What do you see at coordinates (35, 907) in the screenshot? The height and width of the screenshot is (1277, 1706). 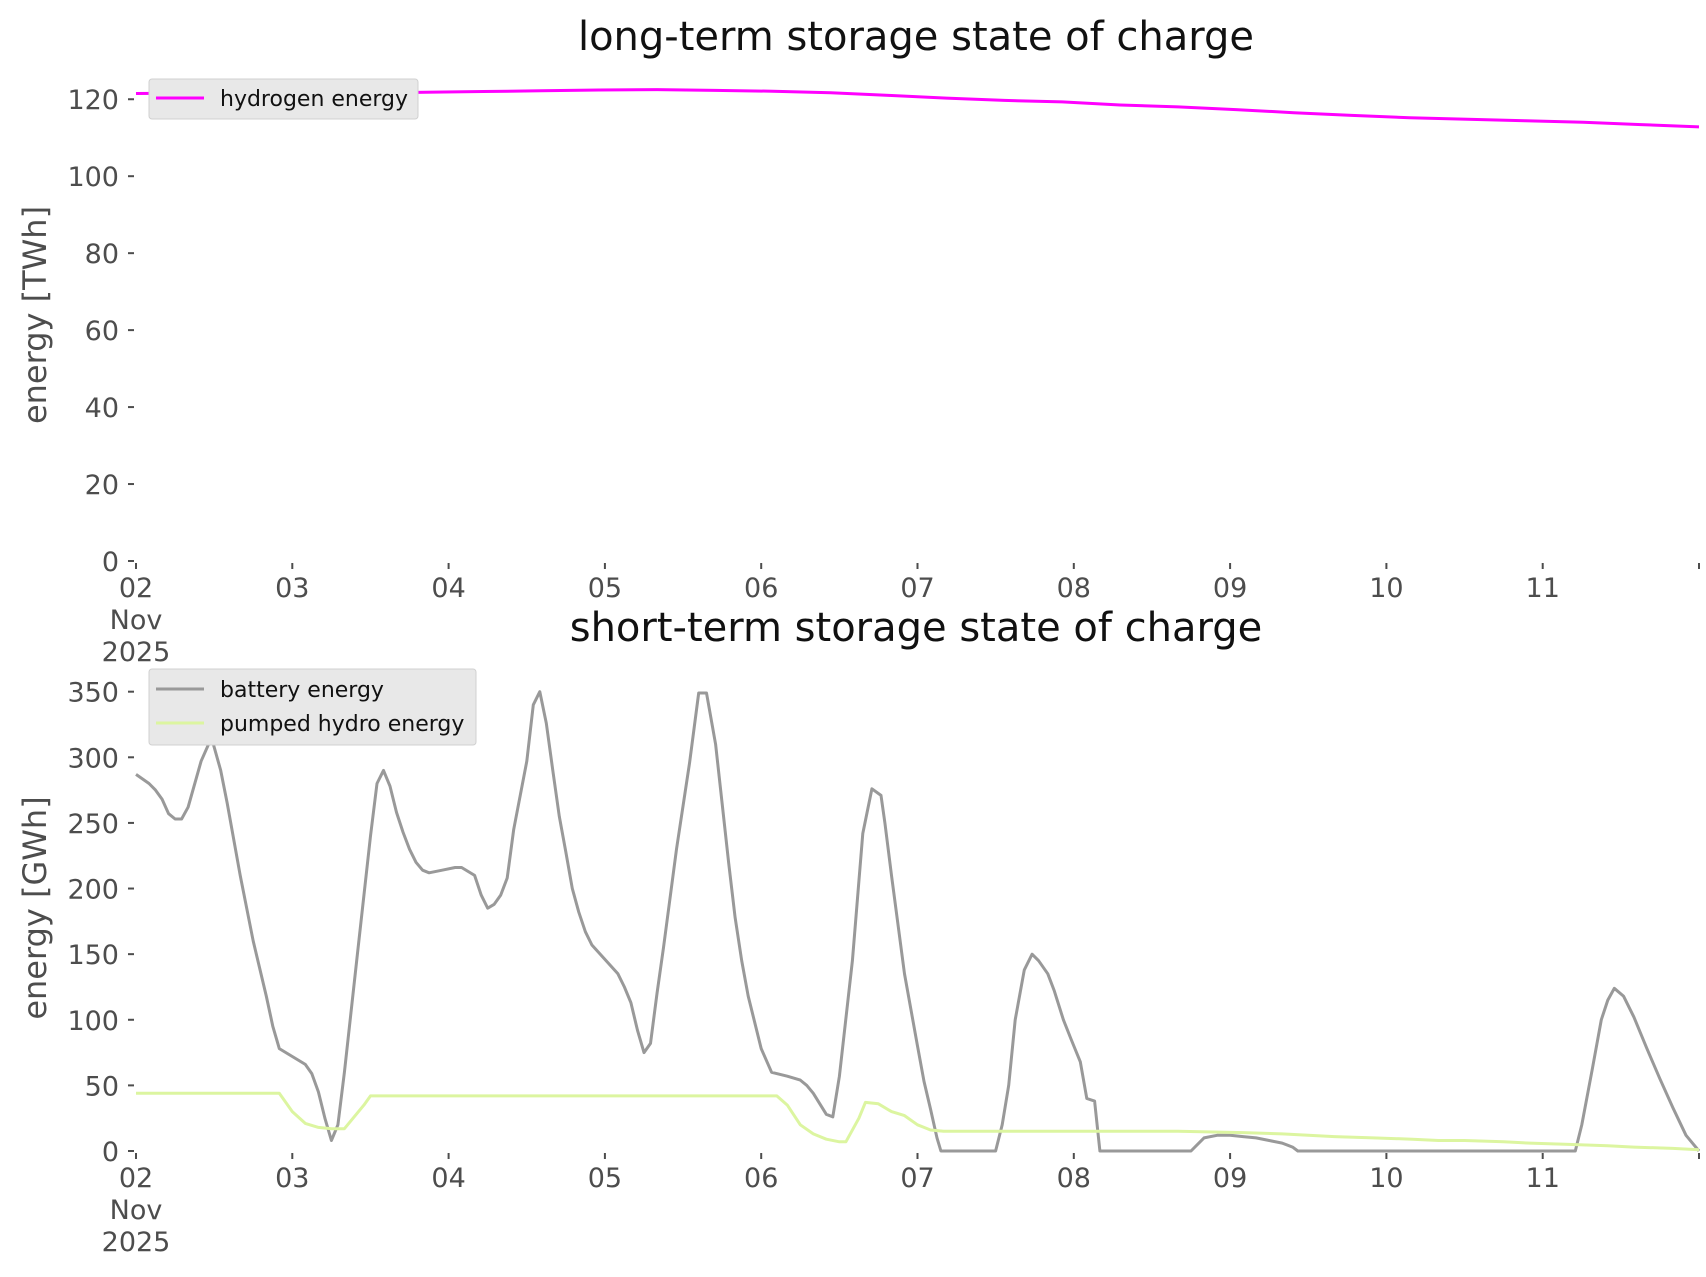 I see `y-axis-label: energy [GWh]` at bounding box center [35, 907].